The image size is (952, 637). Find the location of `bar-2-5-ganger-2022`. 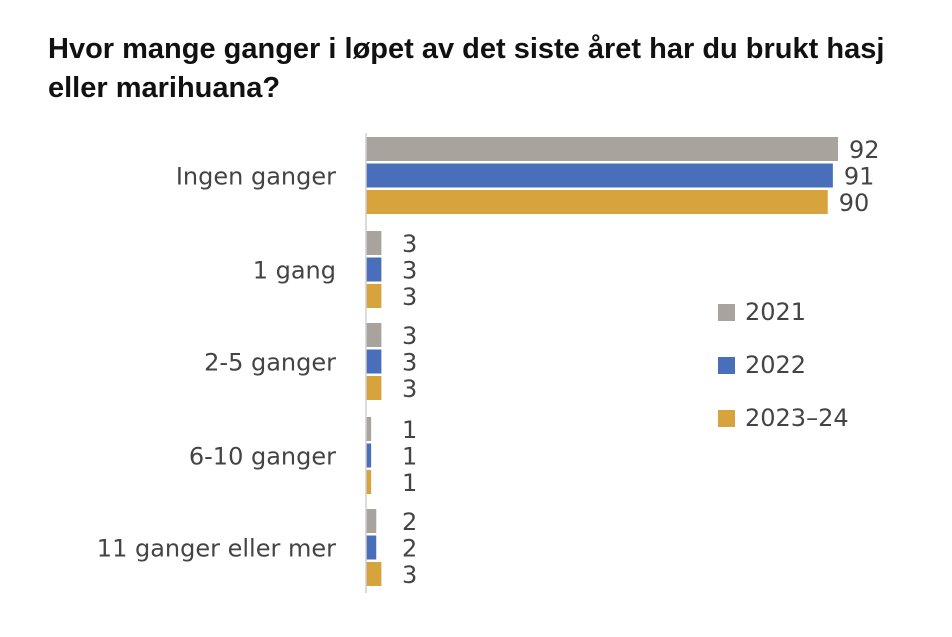

bar-2-5-ganger-2022 is located at coordinates (374, 361).